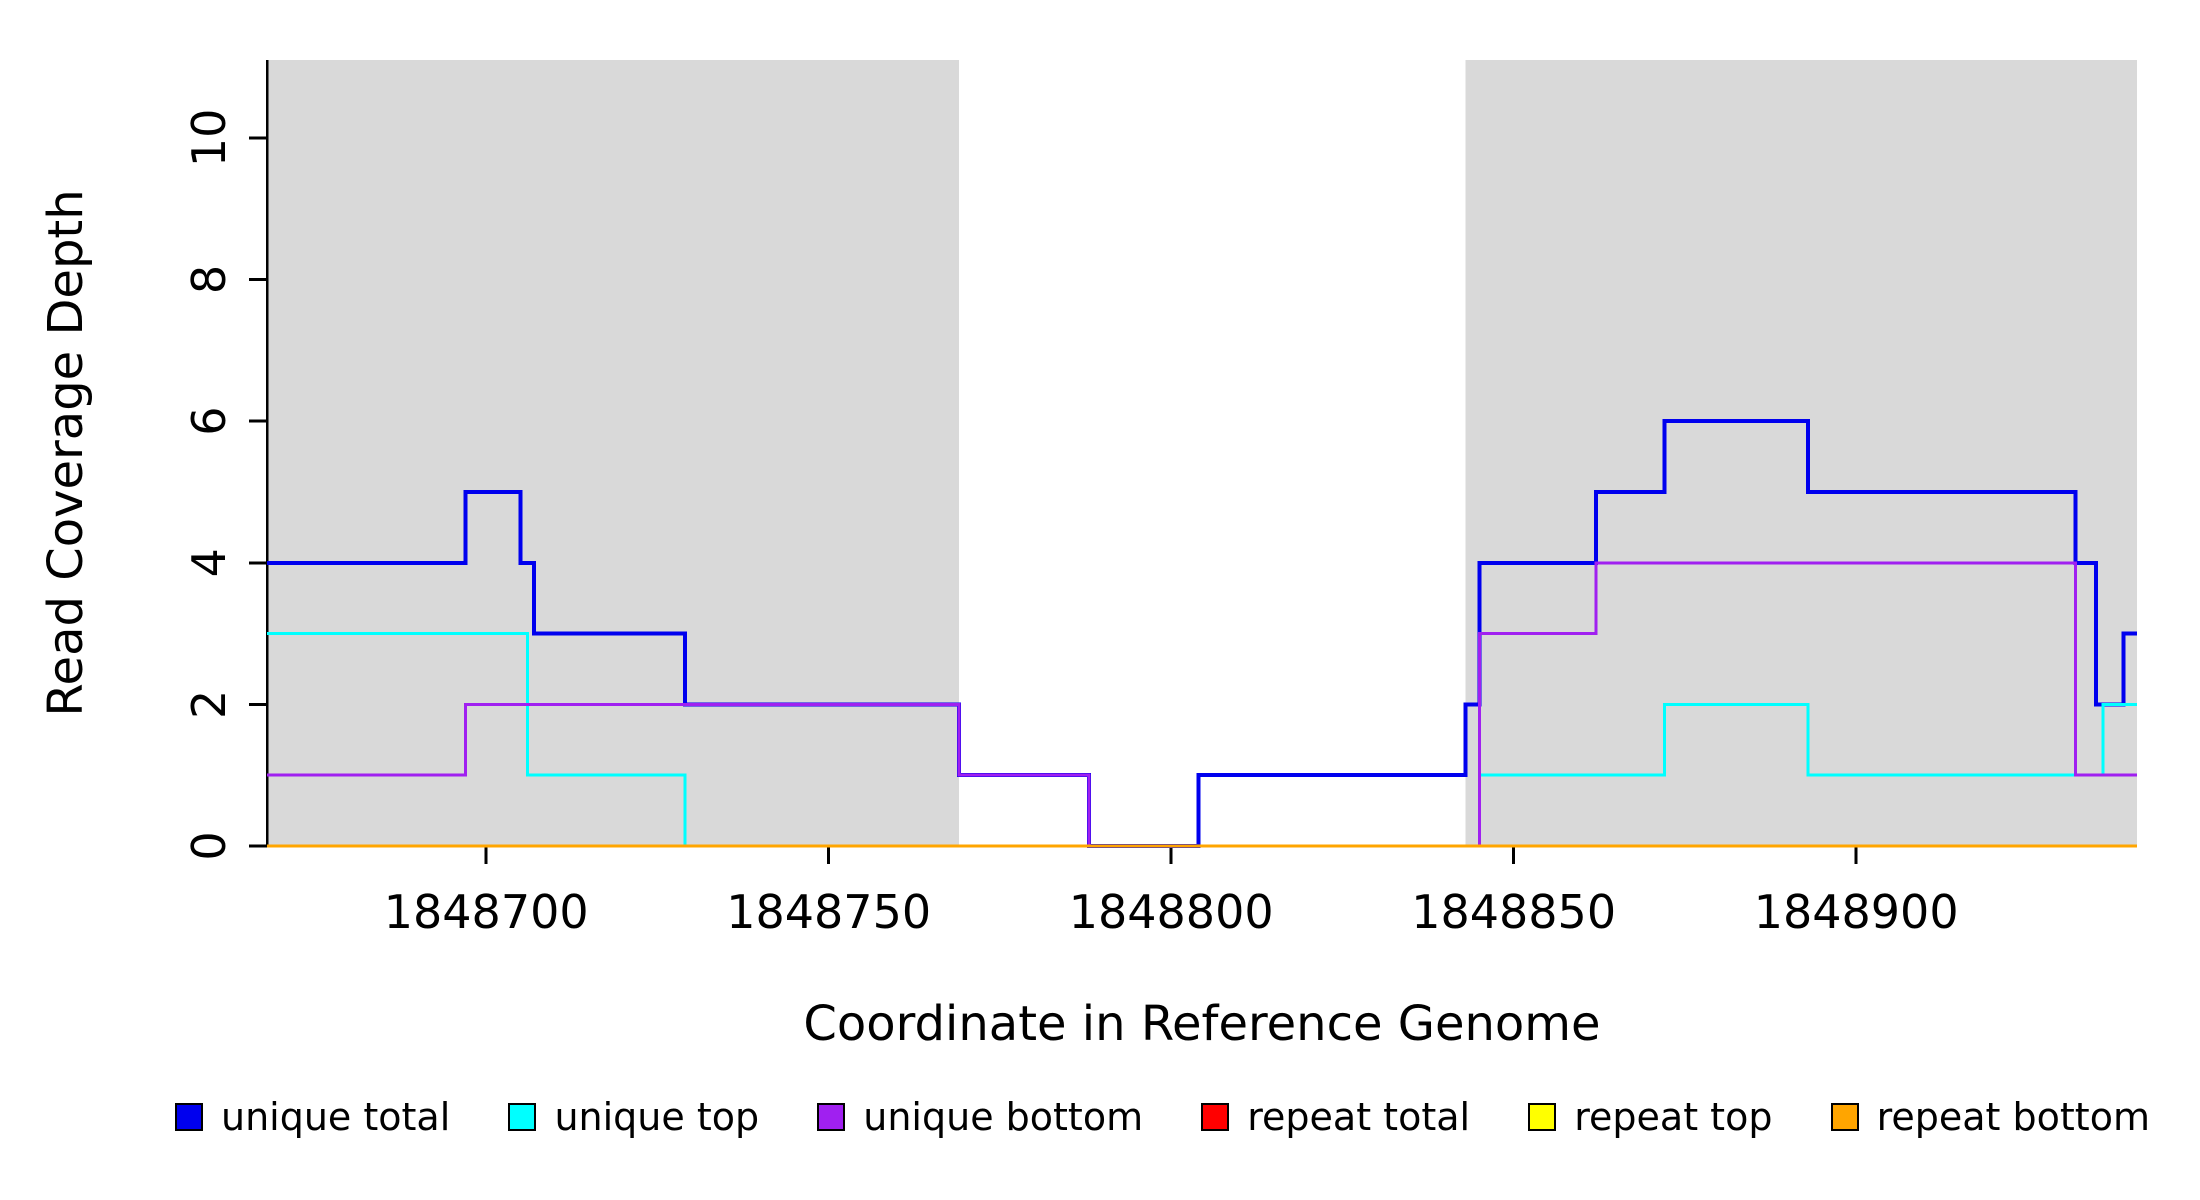 Image resolution: width=2200 pixels, height=1200 pixels. Describe the element at coordinates (209, 420) in the screenshot. I see `y-tick-label: 6` at that location.